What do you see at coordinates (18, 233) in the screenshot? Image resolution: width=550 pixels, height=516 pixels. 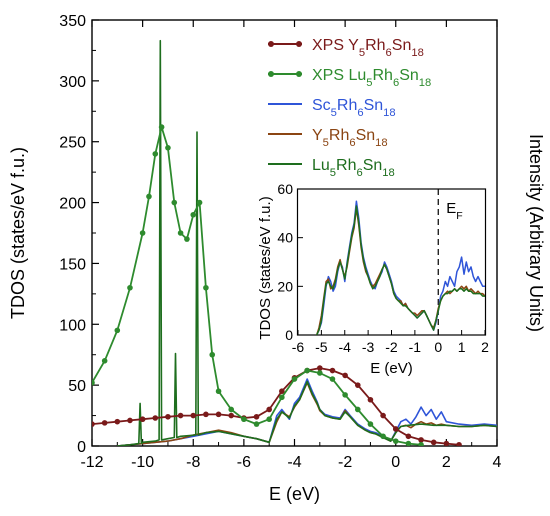 I see `y-axis-title: TDOS (states/eV f.u.)` at bounding box center [18, 233].